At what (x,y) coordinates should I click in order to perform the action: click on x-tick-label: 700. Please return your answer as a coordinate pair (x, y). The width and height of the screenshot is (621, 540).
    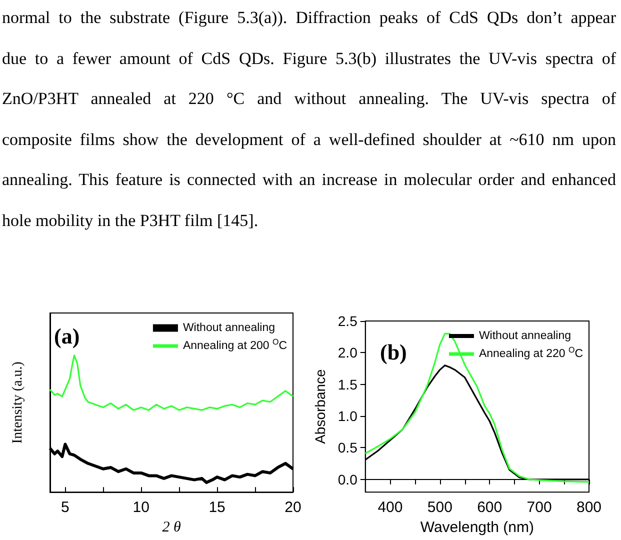
    Looking at the image, I should click on (539, 507).